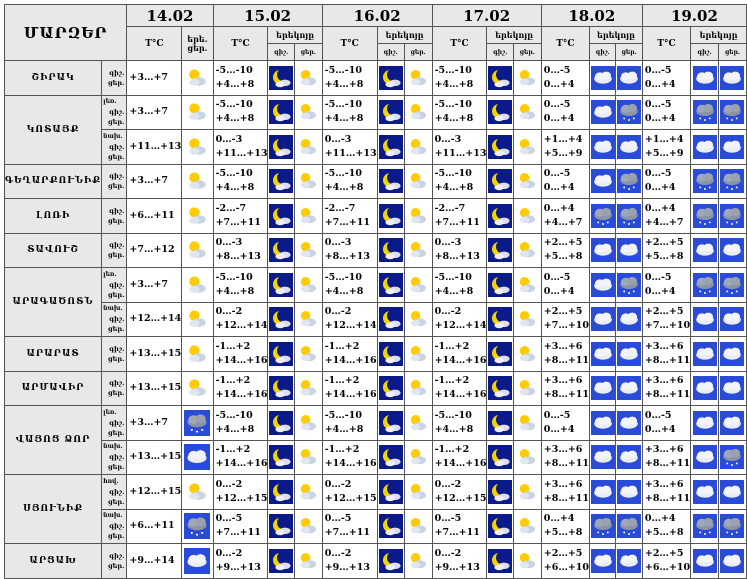  I want to click on temp-cell: 0…-3 +11…+13, so click(349, 147).